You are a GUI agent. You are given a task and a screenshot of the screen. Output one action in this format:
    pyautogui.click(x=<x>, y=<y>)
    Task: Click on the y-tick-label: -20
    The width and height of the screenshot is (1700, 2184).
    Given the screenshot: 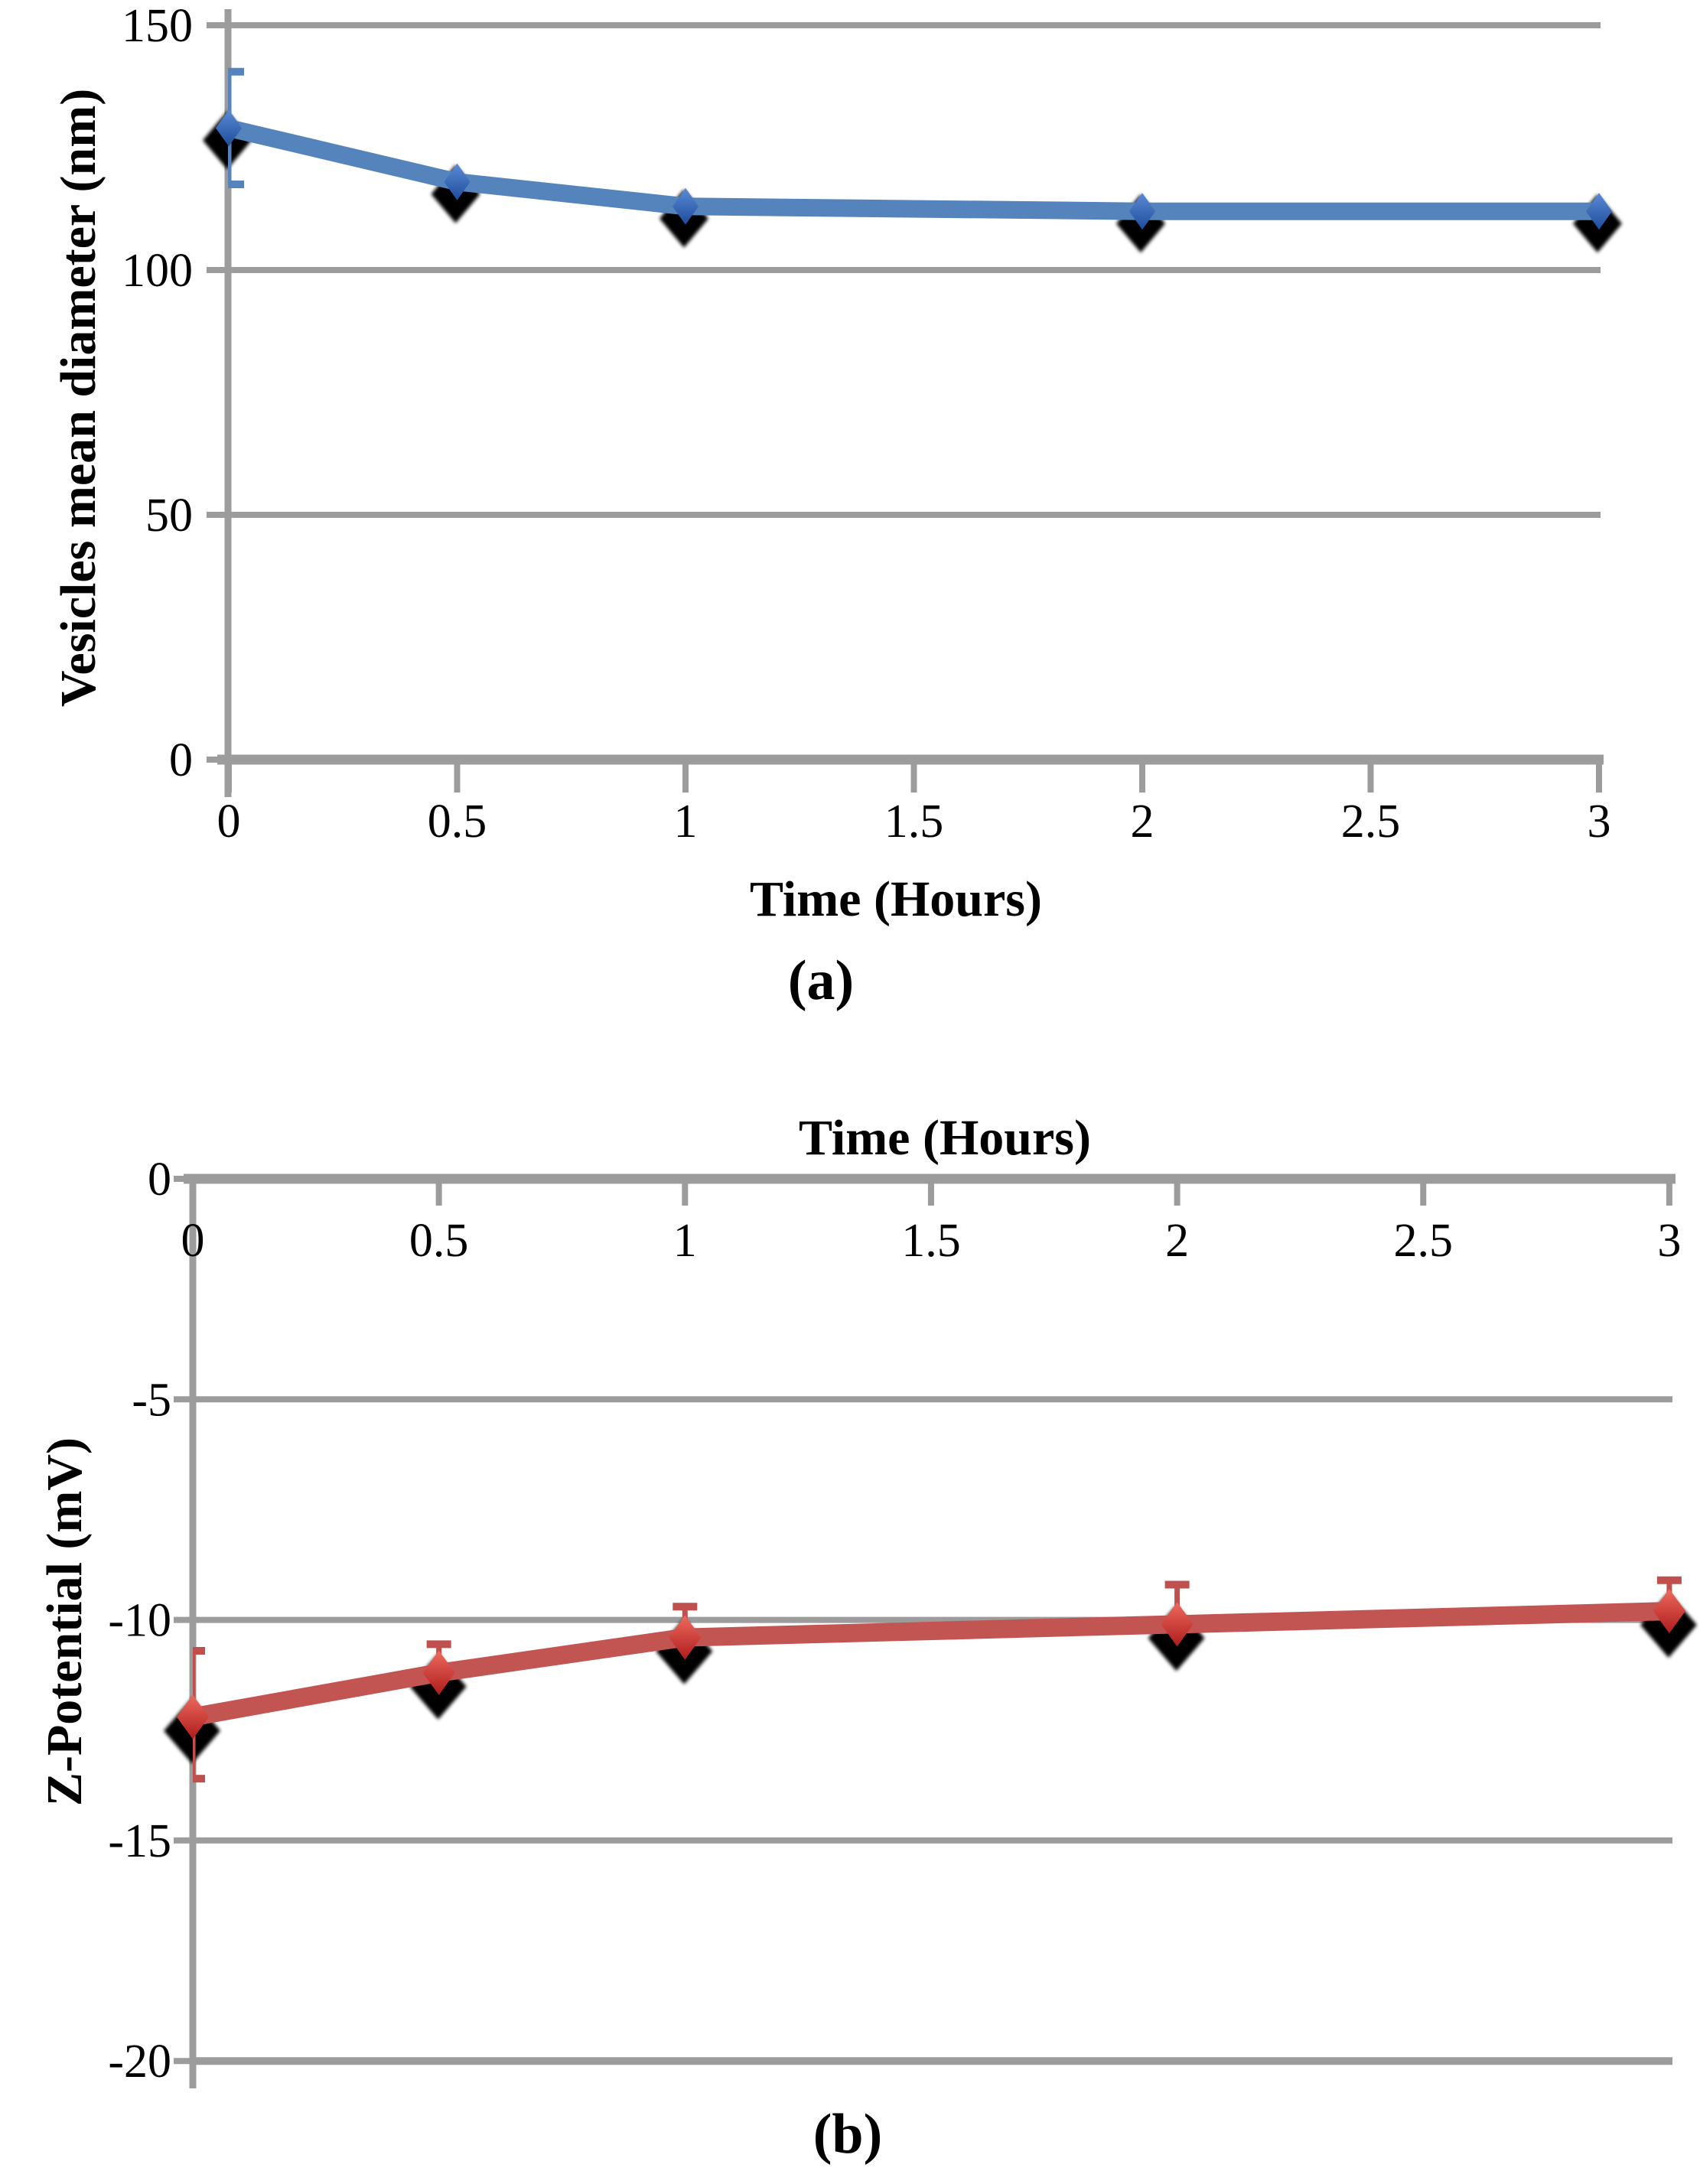 What is the action you would take?
    pyautogui.click(x=139, y=2062)
    